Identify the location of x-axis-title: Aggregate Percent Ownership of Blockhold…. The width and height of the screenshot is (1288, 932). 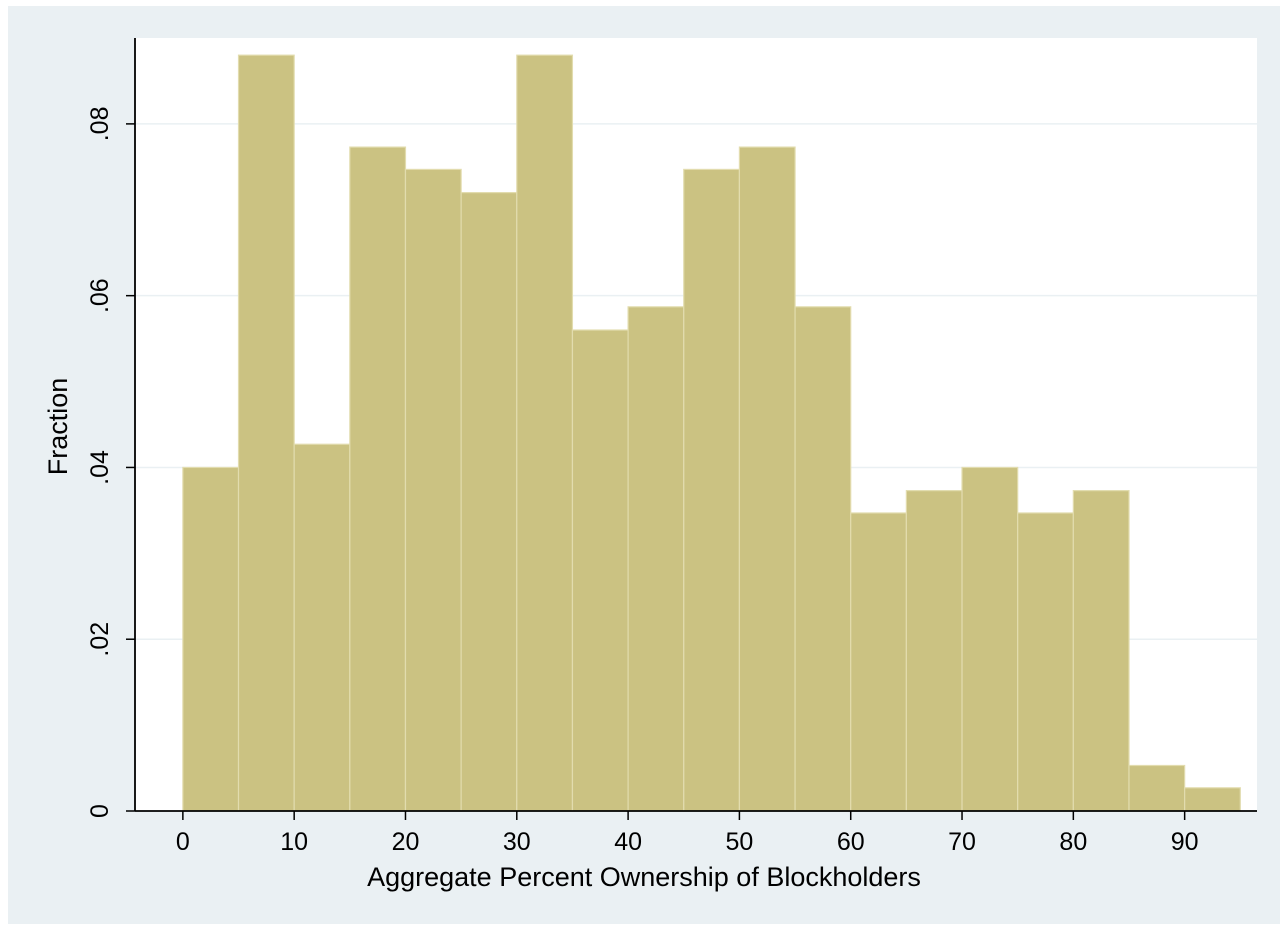
(644, 877).